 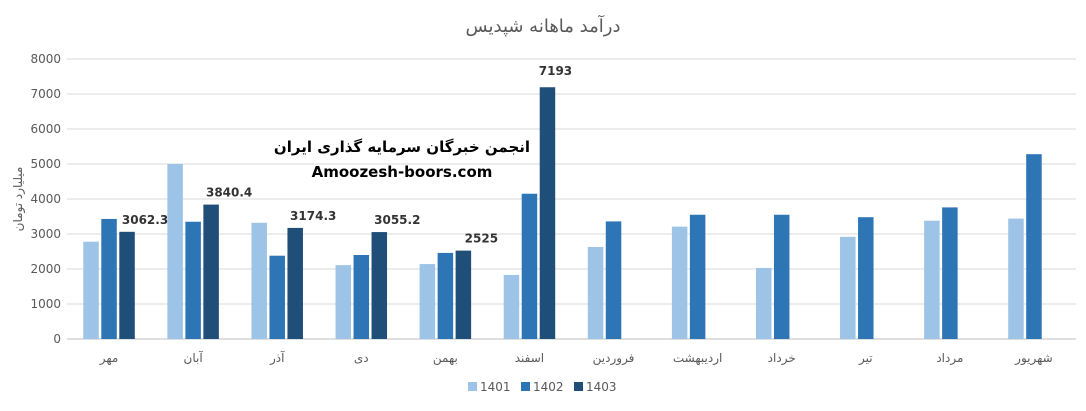 What do you see at coordinates (277, 358) in the screenshot?
I see `x-tick-label: آذر` at bounding box center [277, 358].